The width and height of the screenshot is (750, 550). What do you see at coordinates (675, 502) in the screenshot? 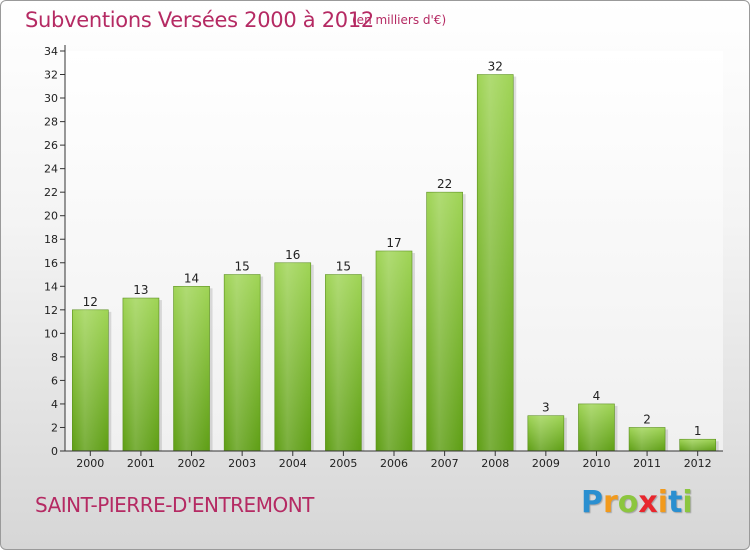
I see `brand-logo-letter: t` at bounding box center [675, 502].